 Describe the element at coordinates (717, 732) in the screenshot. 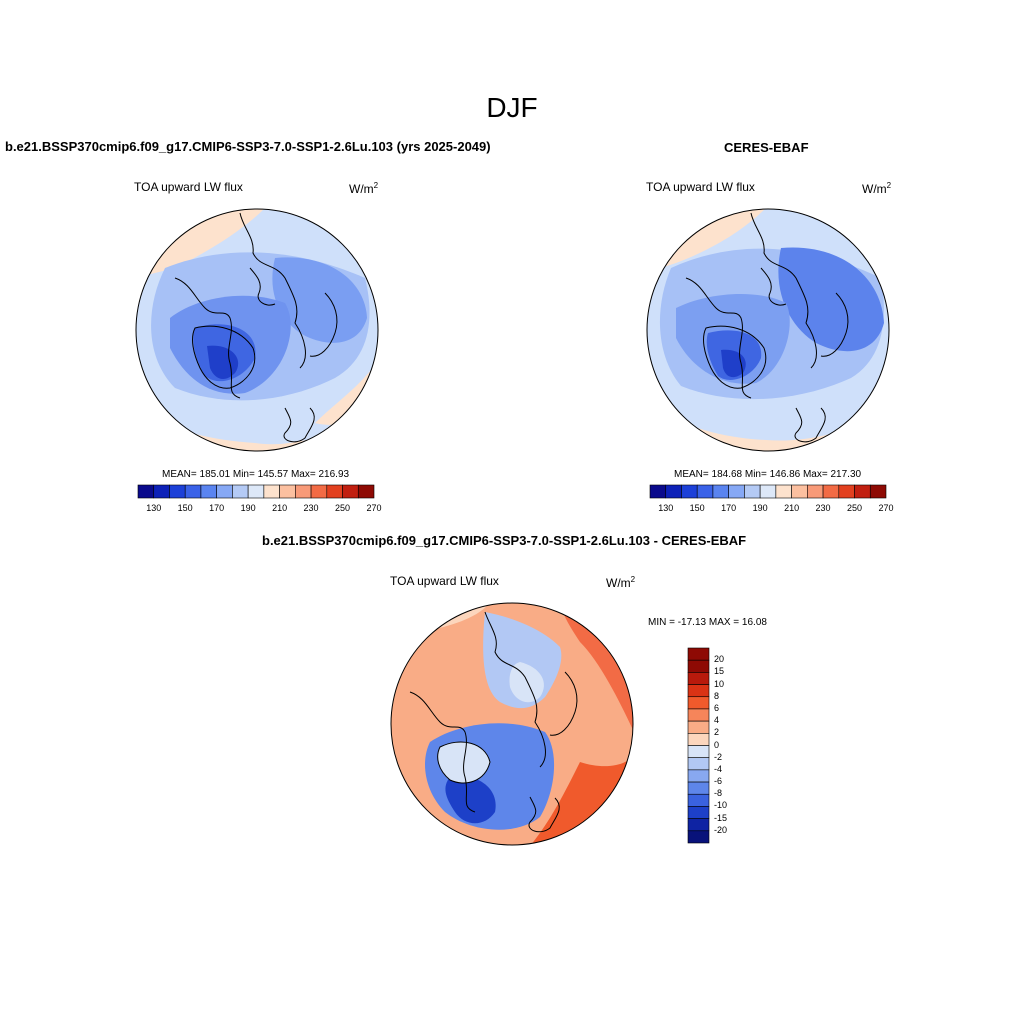

I see `panel3-colorbar-tick-label: 2` at that location.